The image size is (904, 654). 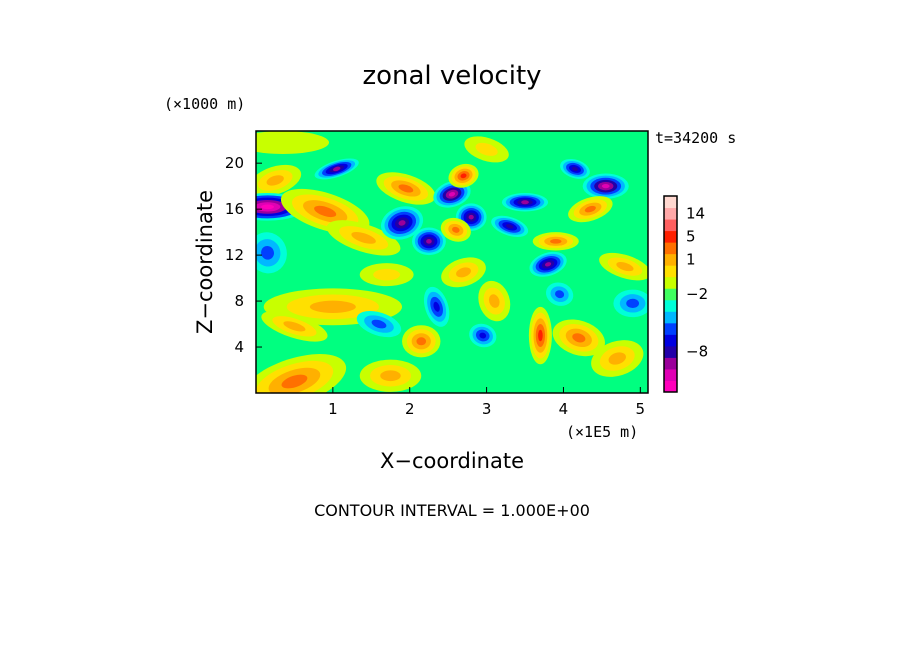 What do you see at coordinates (697, 294) in the screenshot?
I see `colorbar-label: −2` at bounding box center [697, 294].